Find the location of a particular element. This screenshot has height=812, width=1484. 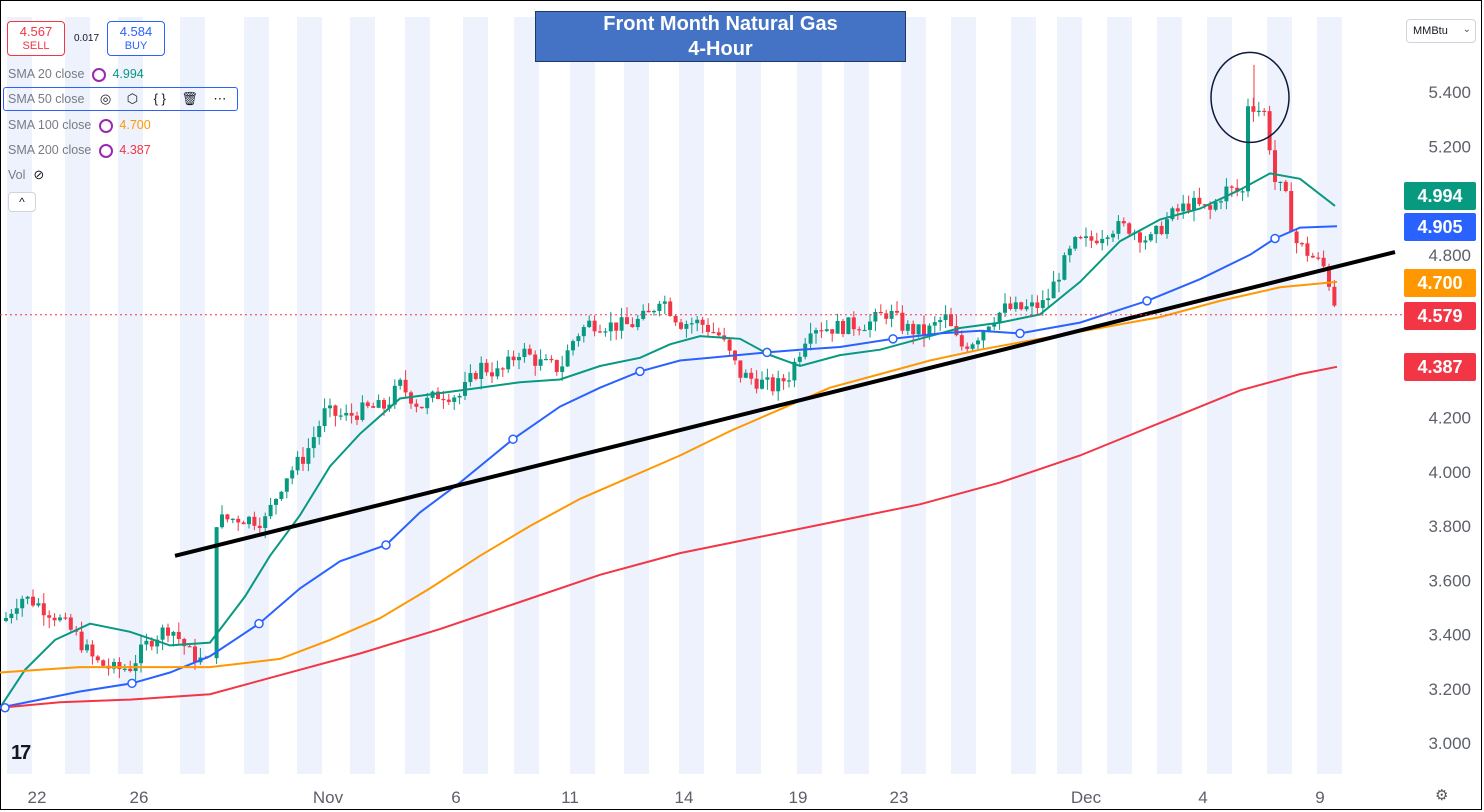

legend-sma100: SMA 100 close 4.700 is located at coordinates (79, 125).